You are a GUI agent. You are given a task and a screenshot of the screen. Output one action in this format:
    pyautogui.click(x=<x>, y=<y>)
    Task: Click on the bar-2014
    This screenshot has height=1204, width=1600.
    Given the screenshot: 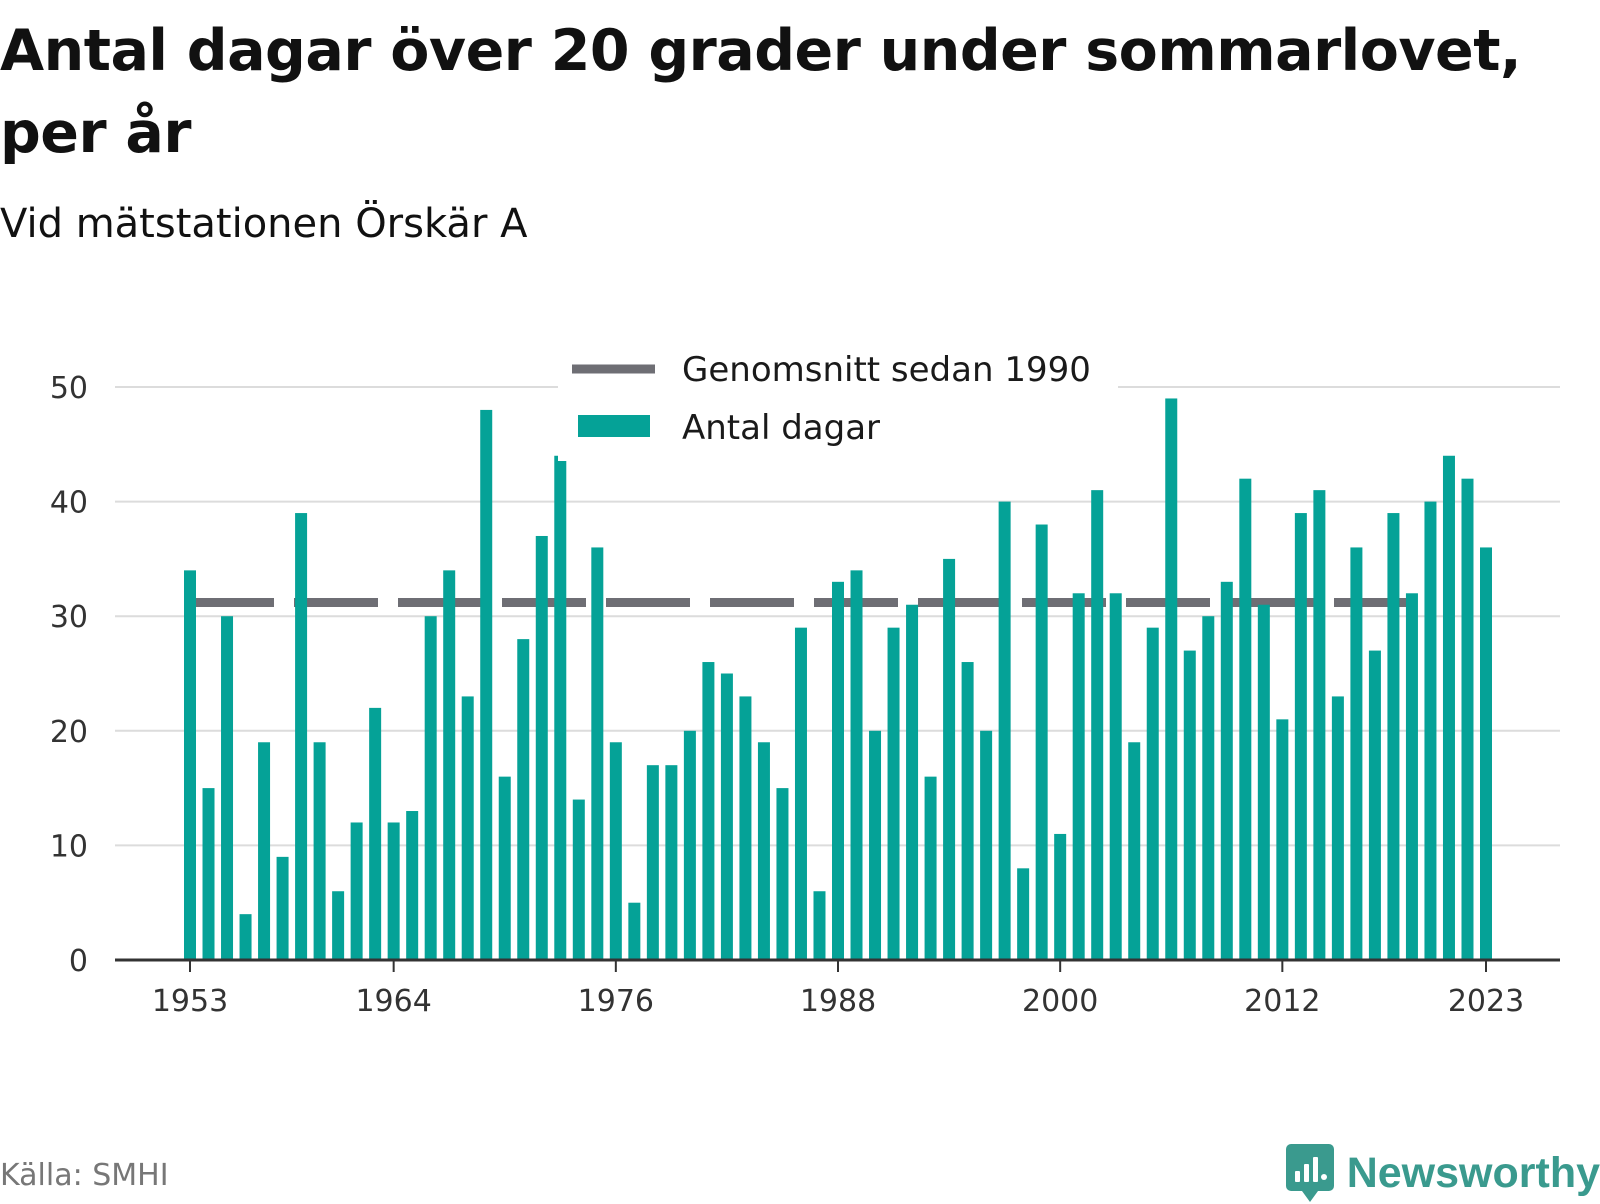 What is the action you would take?
    pyautogui.click(x=1319, y=725)
    